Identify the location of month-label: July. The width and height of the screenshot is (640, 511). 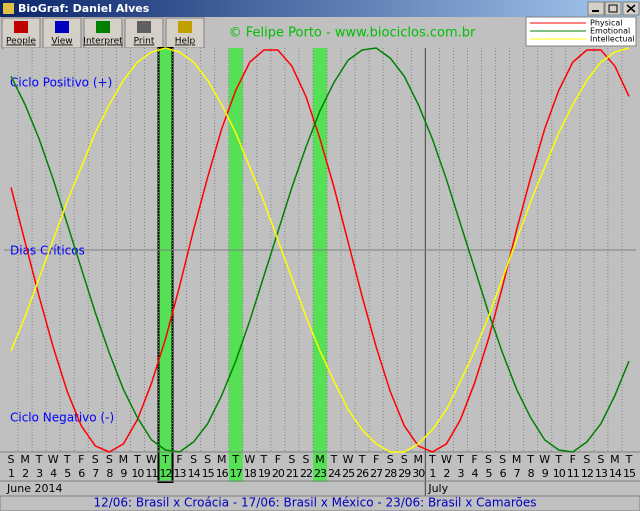
(437, 488).